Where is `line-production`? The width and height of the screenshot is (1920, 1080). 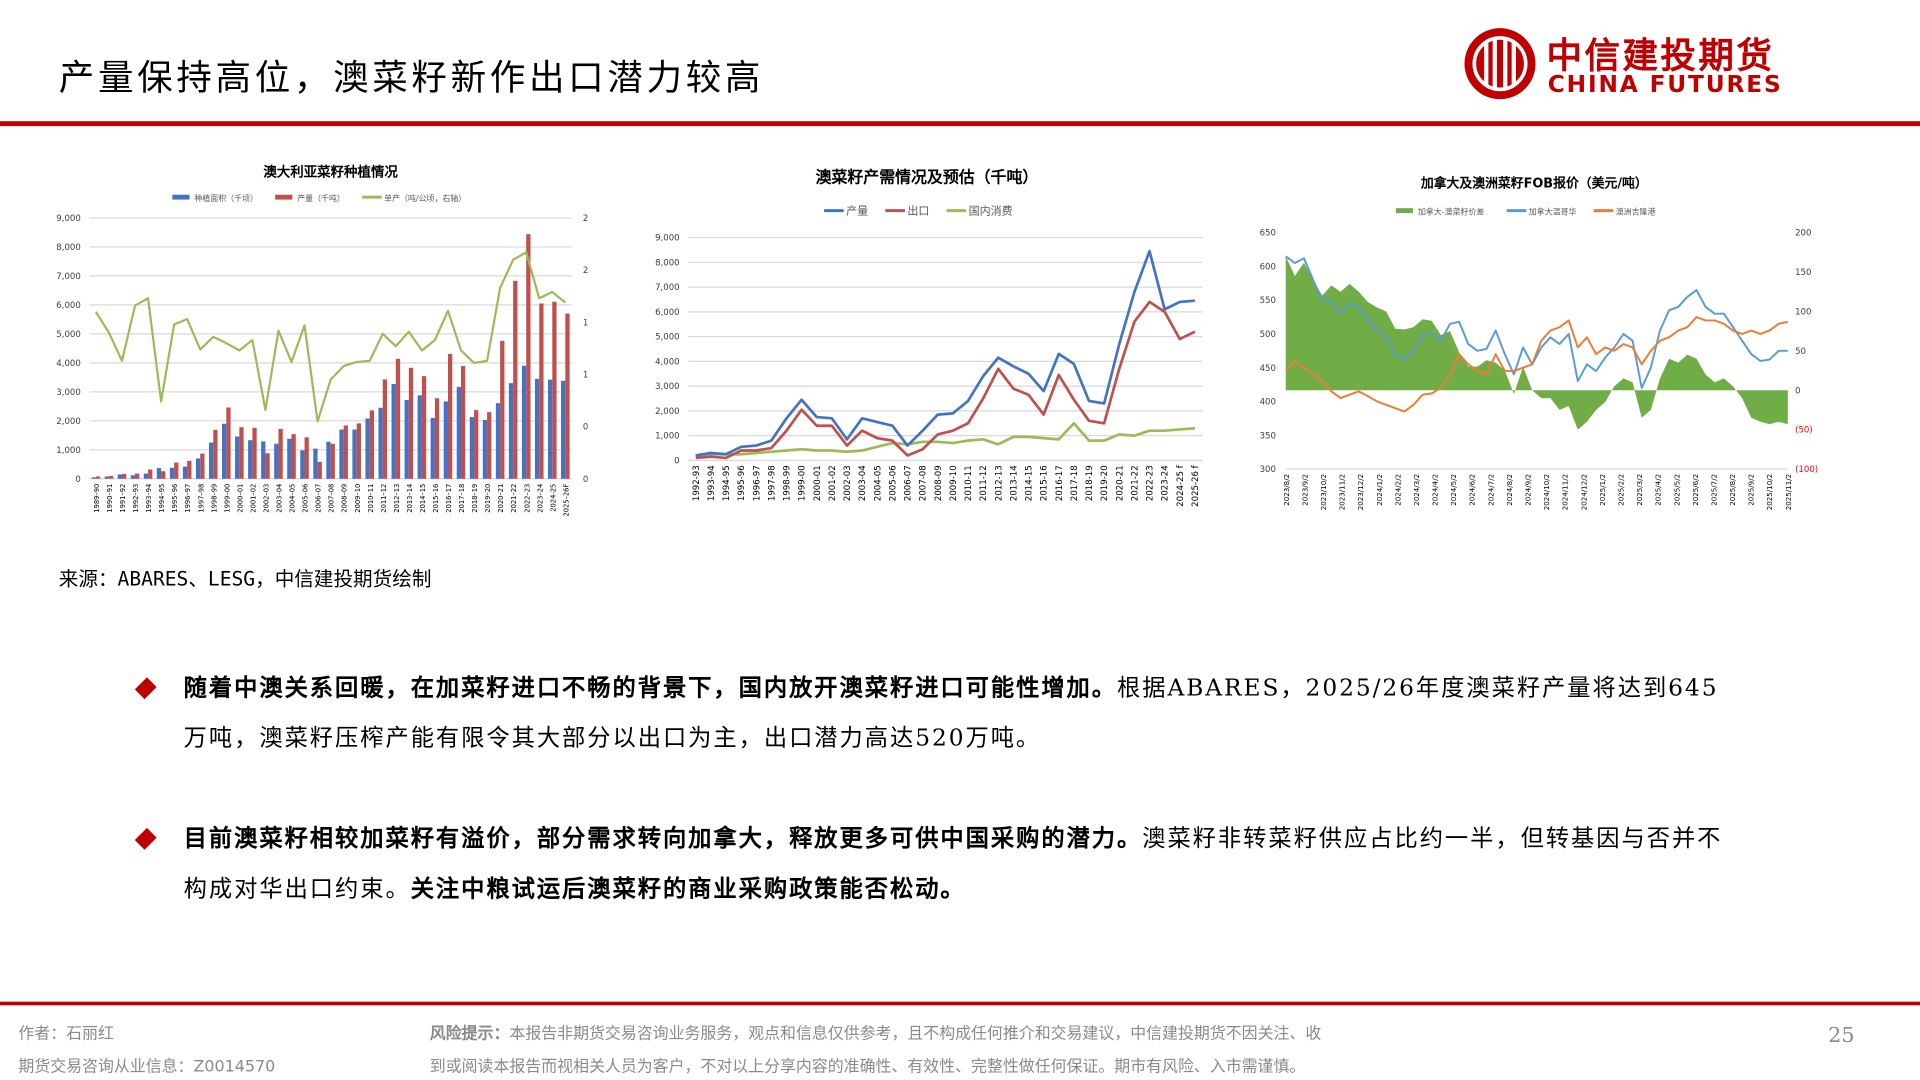
line-production is located at coordinates (945, 353).